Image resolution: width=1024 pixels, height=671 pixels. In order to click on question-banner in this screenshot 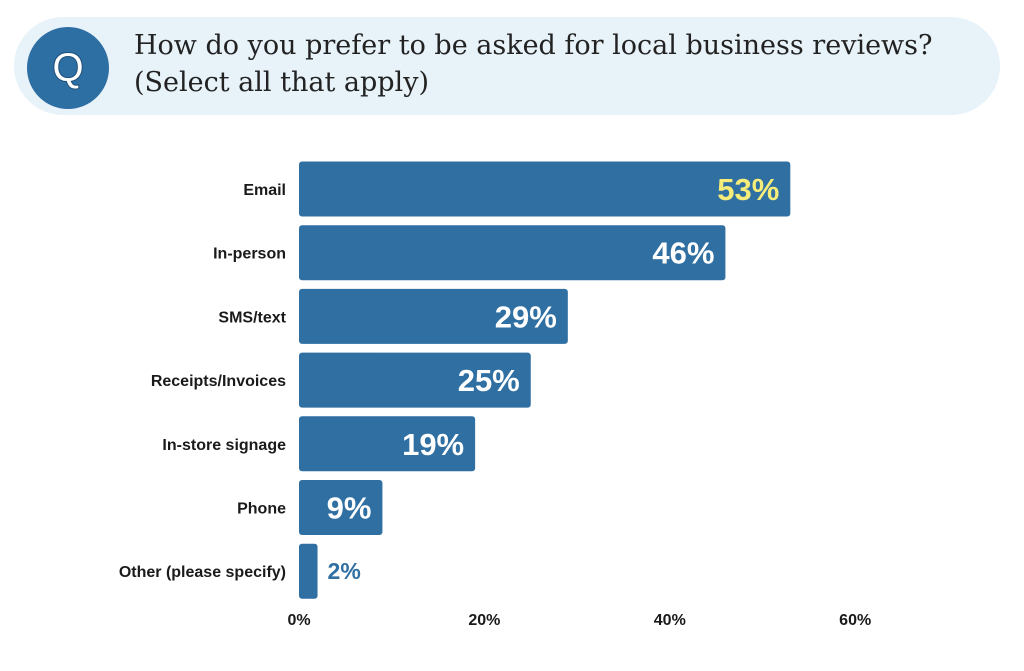, I will do `click(507, 66)`.